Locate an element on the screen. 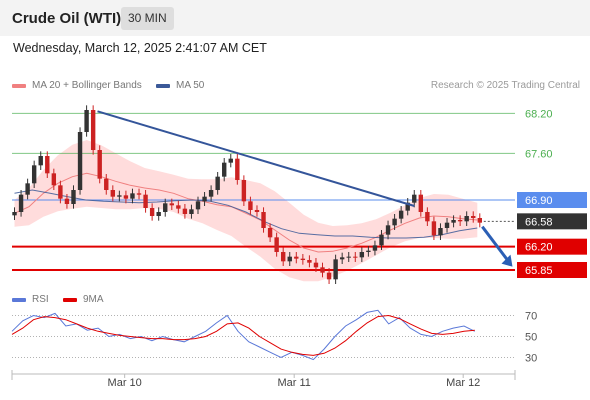  level-label-bg-66.58 is located at coordinates (552, 221).